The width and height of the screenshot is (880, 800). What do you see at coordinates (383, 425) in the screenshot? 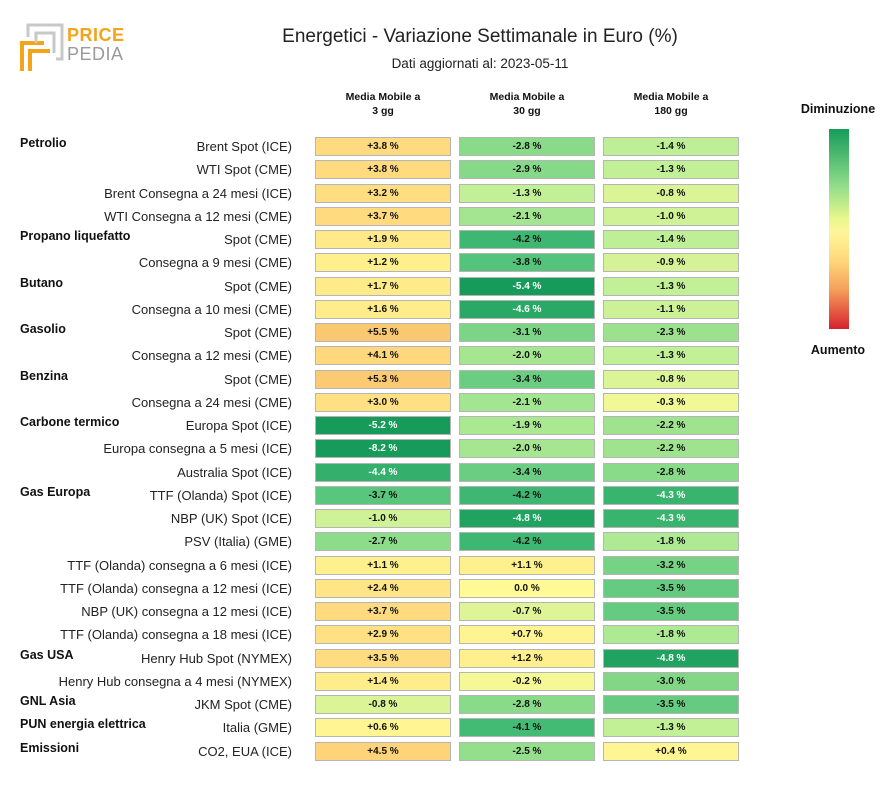
I see `heatmap-cell: -5.2 %` at bounding box center [383, 425].